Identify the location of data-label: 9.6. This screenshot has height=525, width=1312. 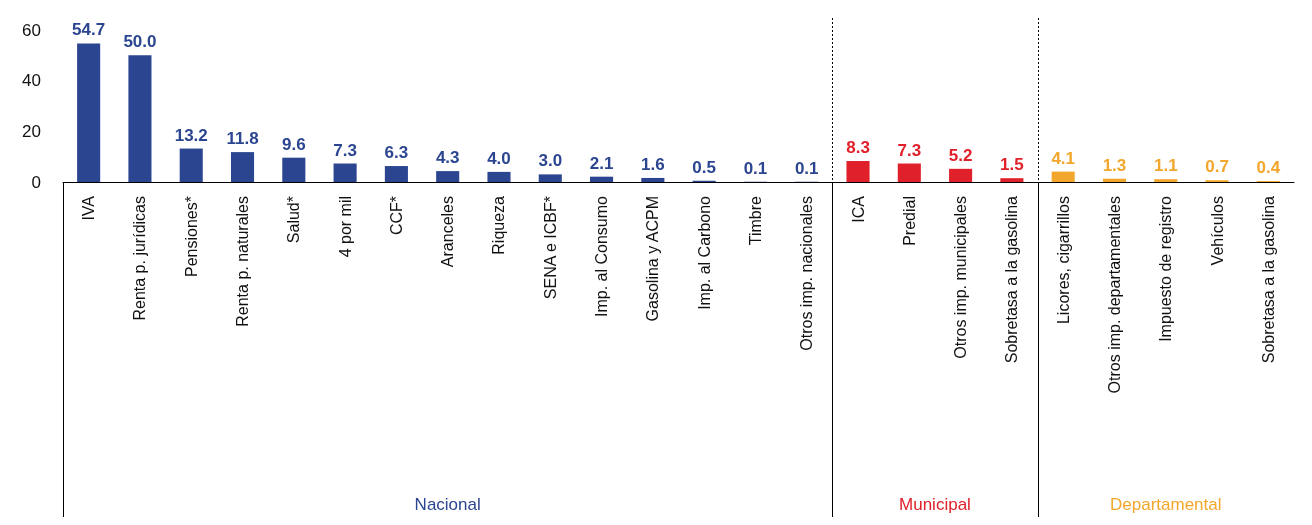
(293, 144).